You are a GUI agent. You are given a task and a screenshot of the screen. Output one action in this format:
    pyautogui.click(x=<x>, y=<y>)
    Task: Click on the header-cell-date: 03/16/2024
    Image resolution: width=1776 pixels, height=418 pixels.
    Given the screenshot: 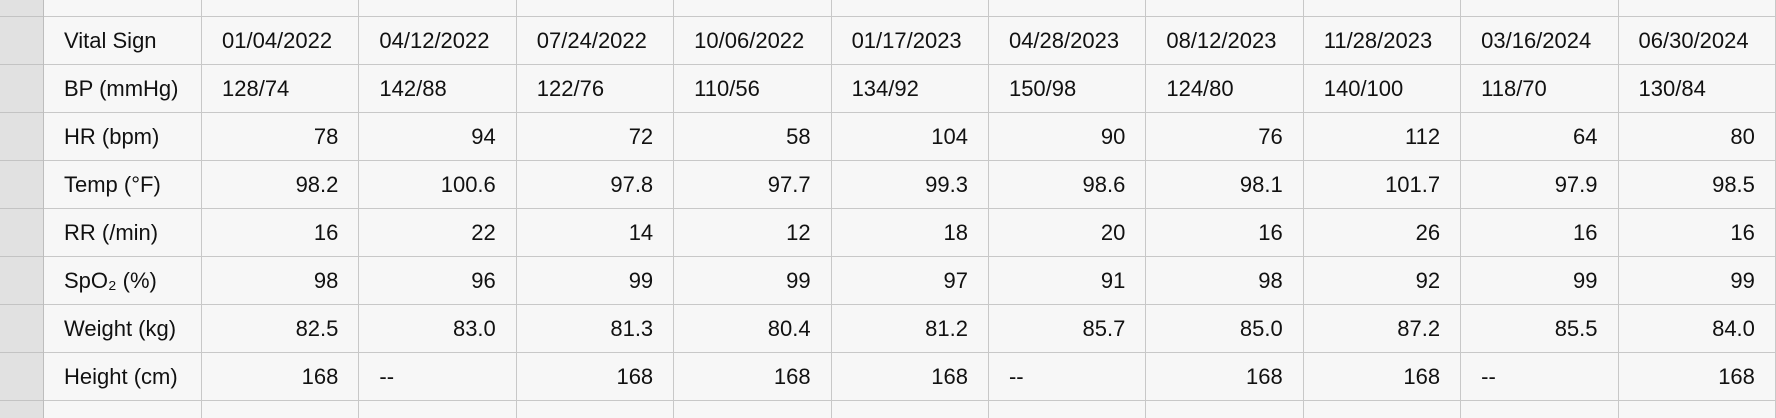 What is the action you would take?
    pyautogui.click(x=1540, y=40)
    